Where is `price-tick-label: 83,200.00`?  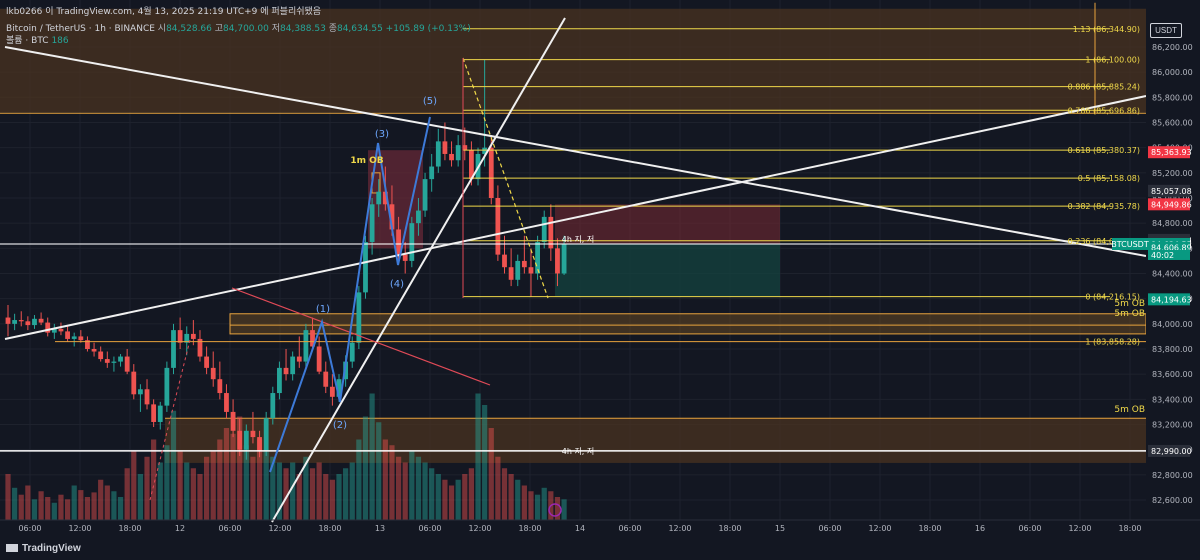 price-tick-label: 83,200.00 is located at coordinates (1172, 425).